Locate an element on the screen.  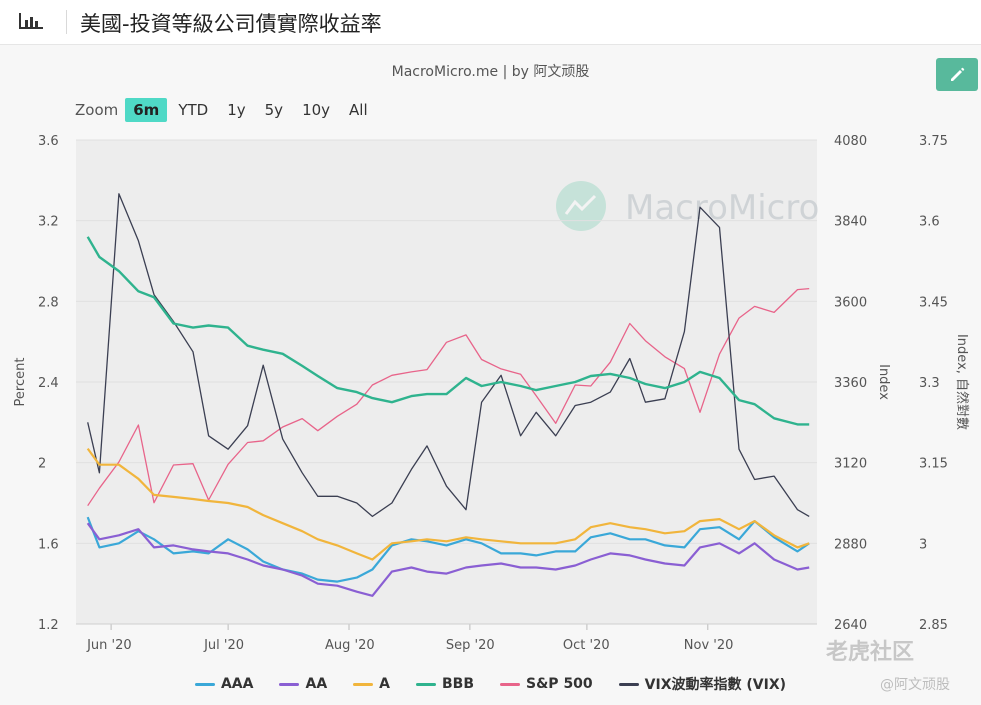
y-right2-tick-label: 2.85 is located at coordinates (933, 625).